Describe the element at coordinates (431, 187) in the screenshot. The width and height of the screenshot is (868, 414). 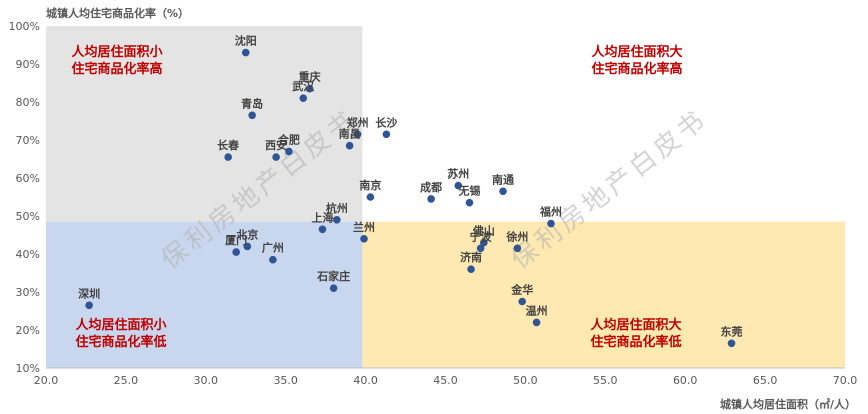
I see `data-point-label: 成都` at that location.